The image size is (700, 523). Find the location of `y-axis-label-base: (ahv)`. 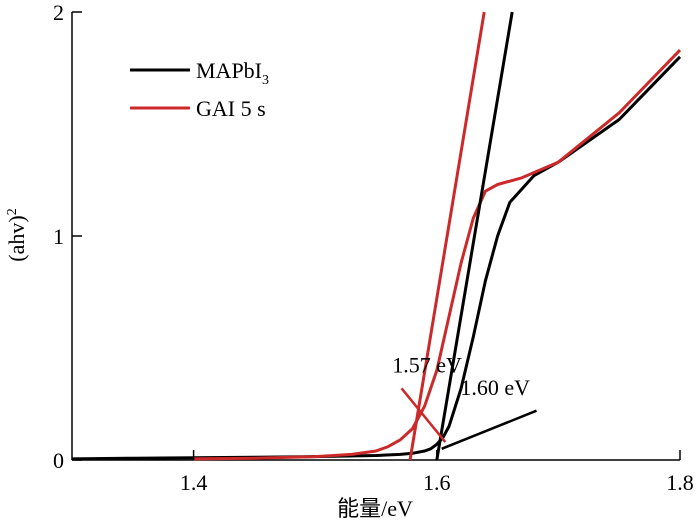

y-axis-label-base: (ahv) is located at coordinates (16, 238).